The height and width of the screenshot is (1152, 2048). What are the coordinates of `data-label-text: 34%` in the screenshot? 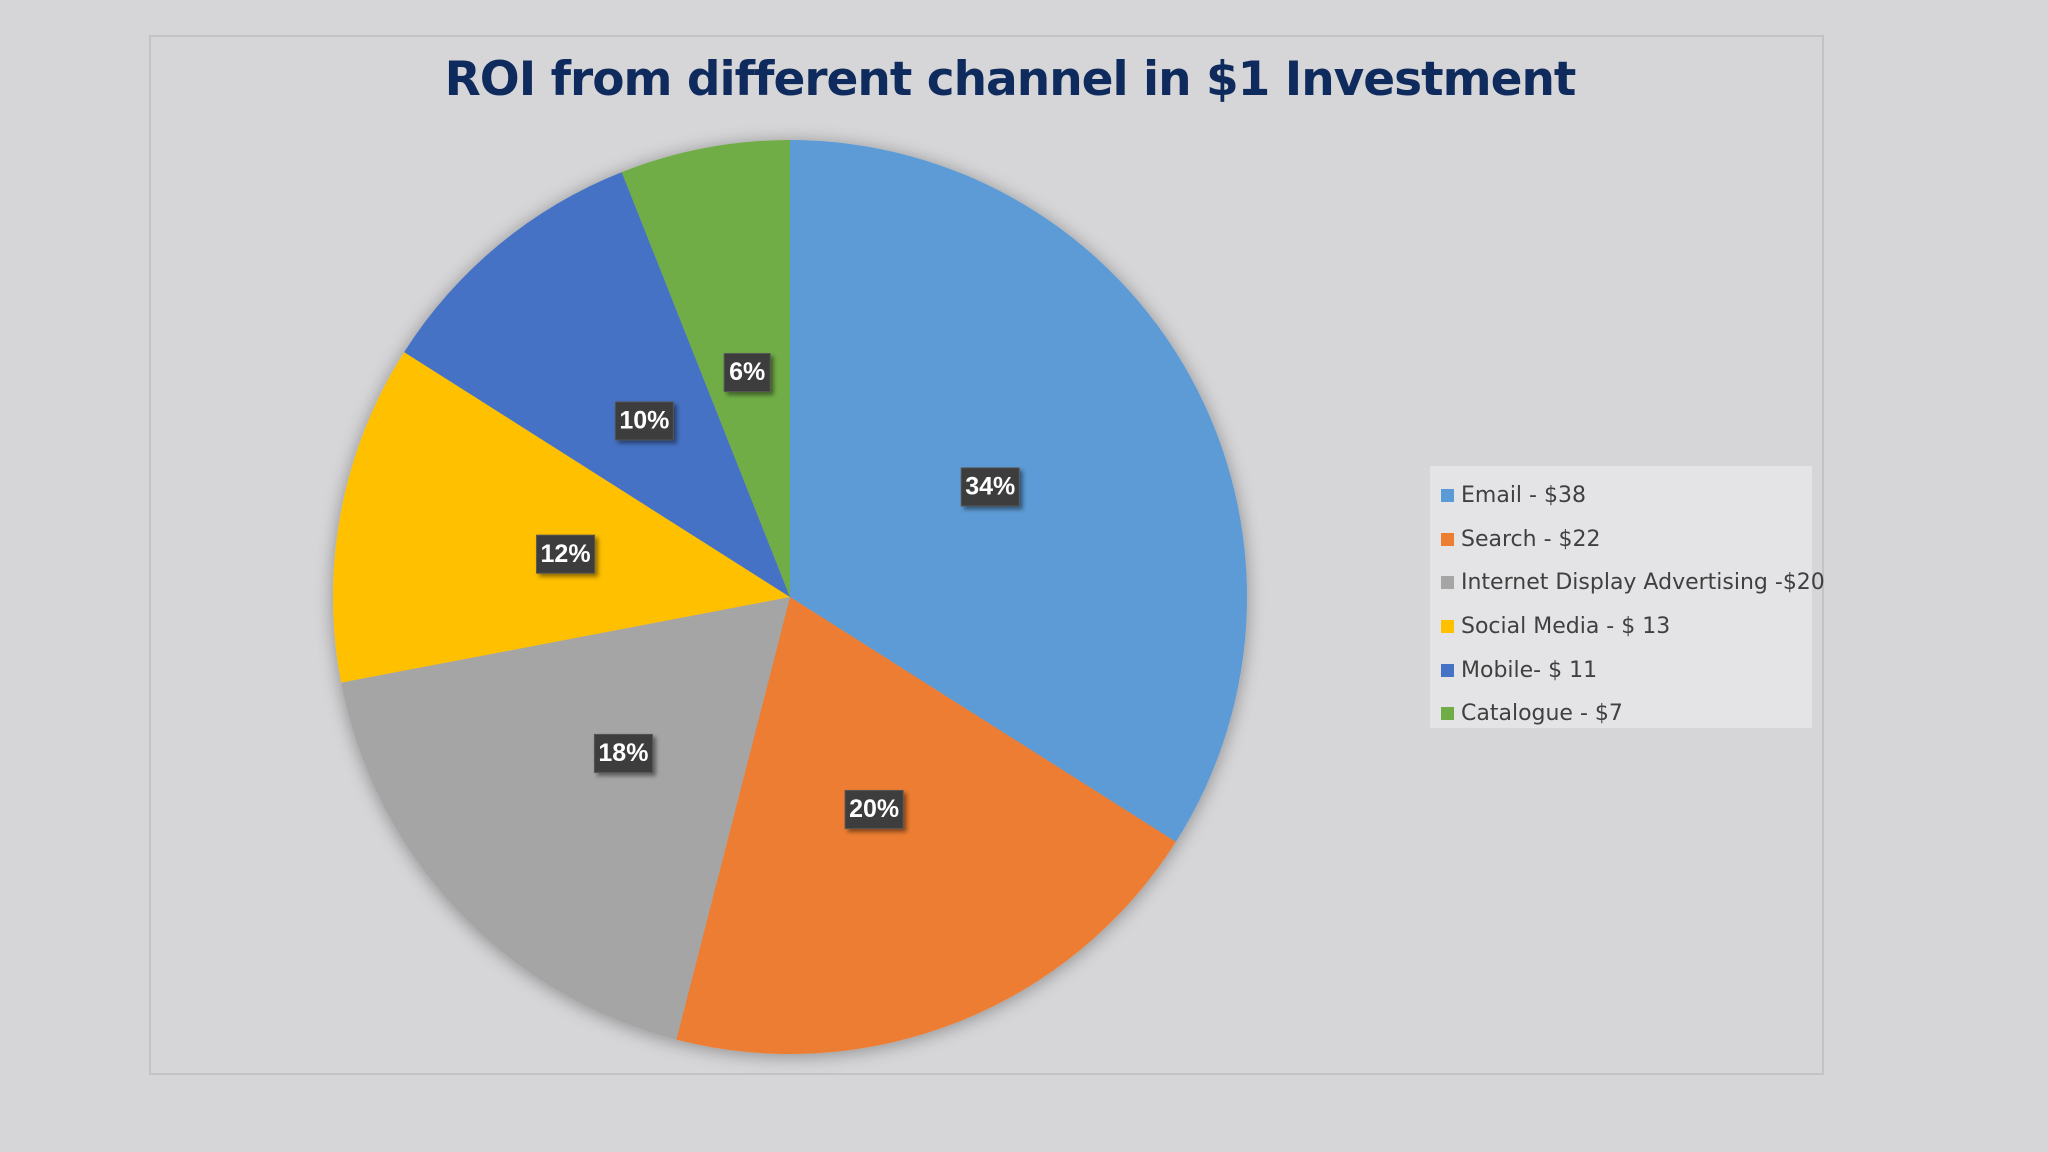 It's located at (990, 487).